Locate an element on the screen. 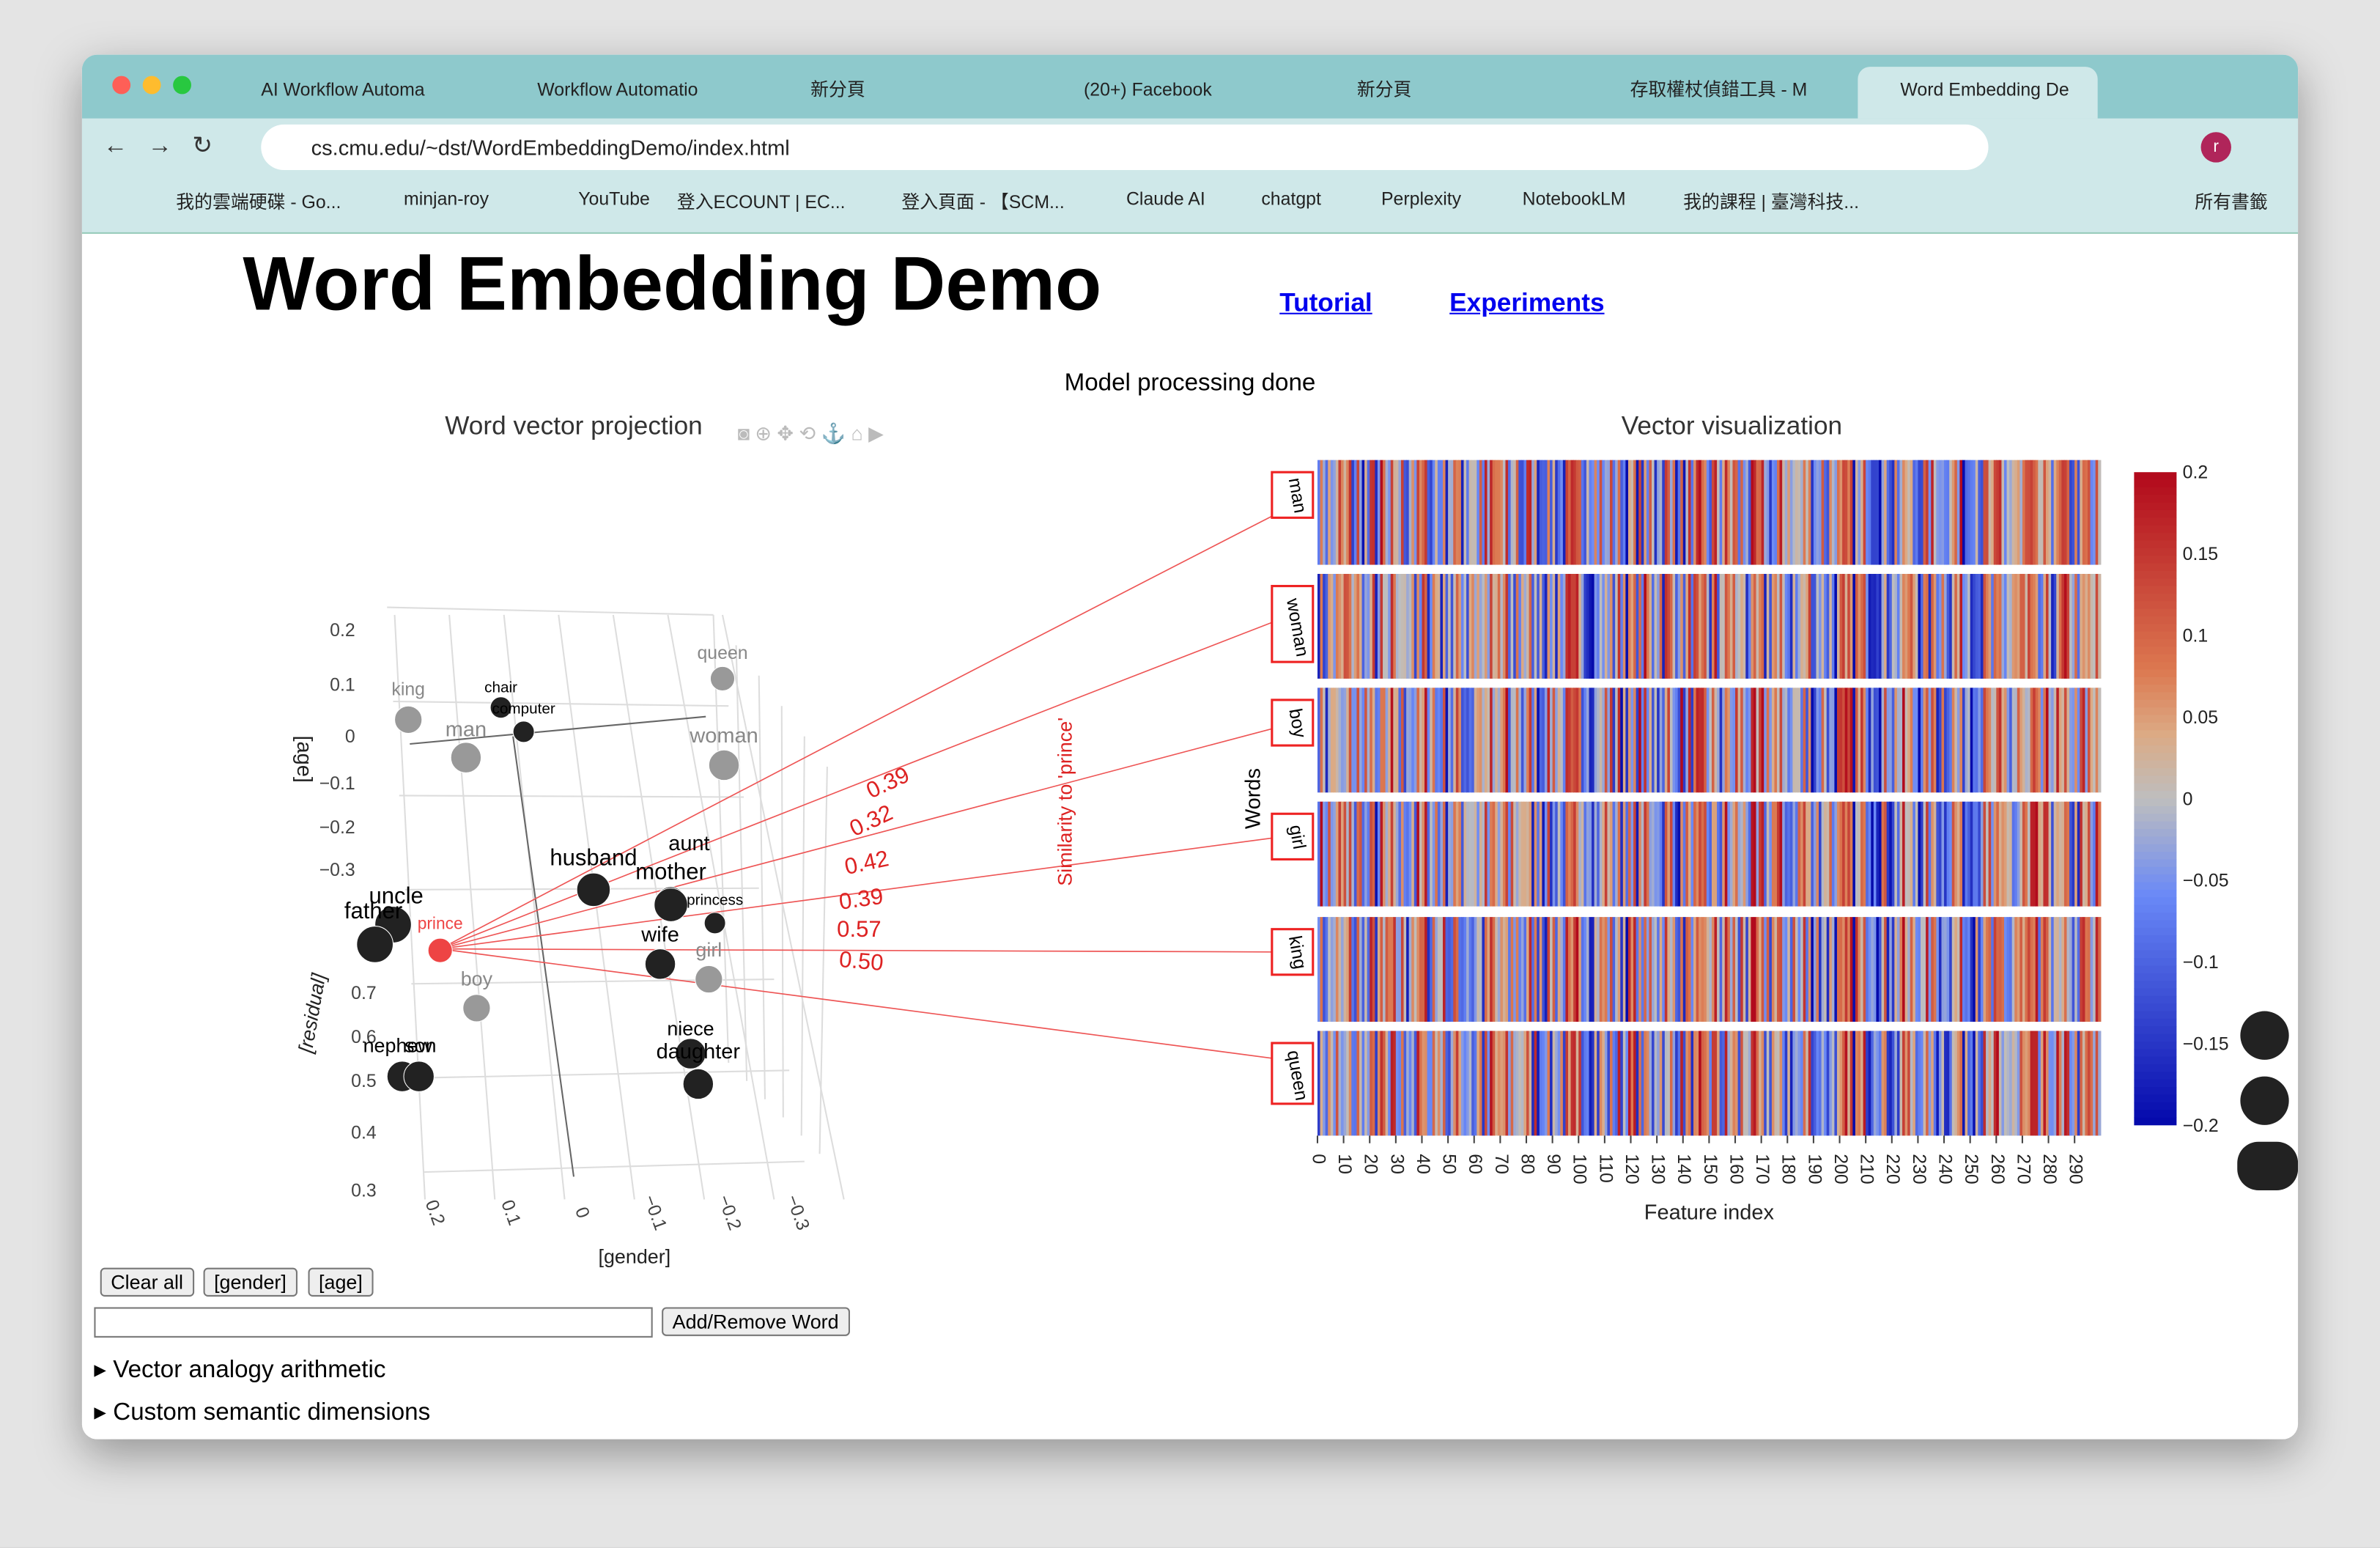 The image size is (2380, 1548). close-dot is located at coordinates (121, 85).